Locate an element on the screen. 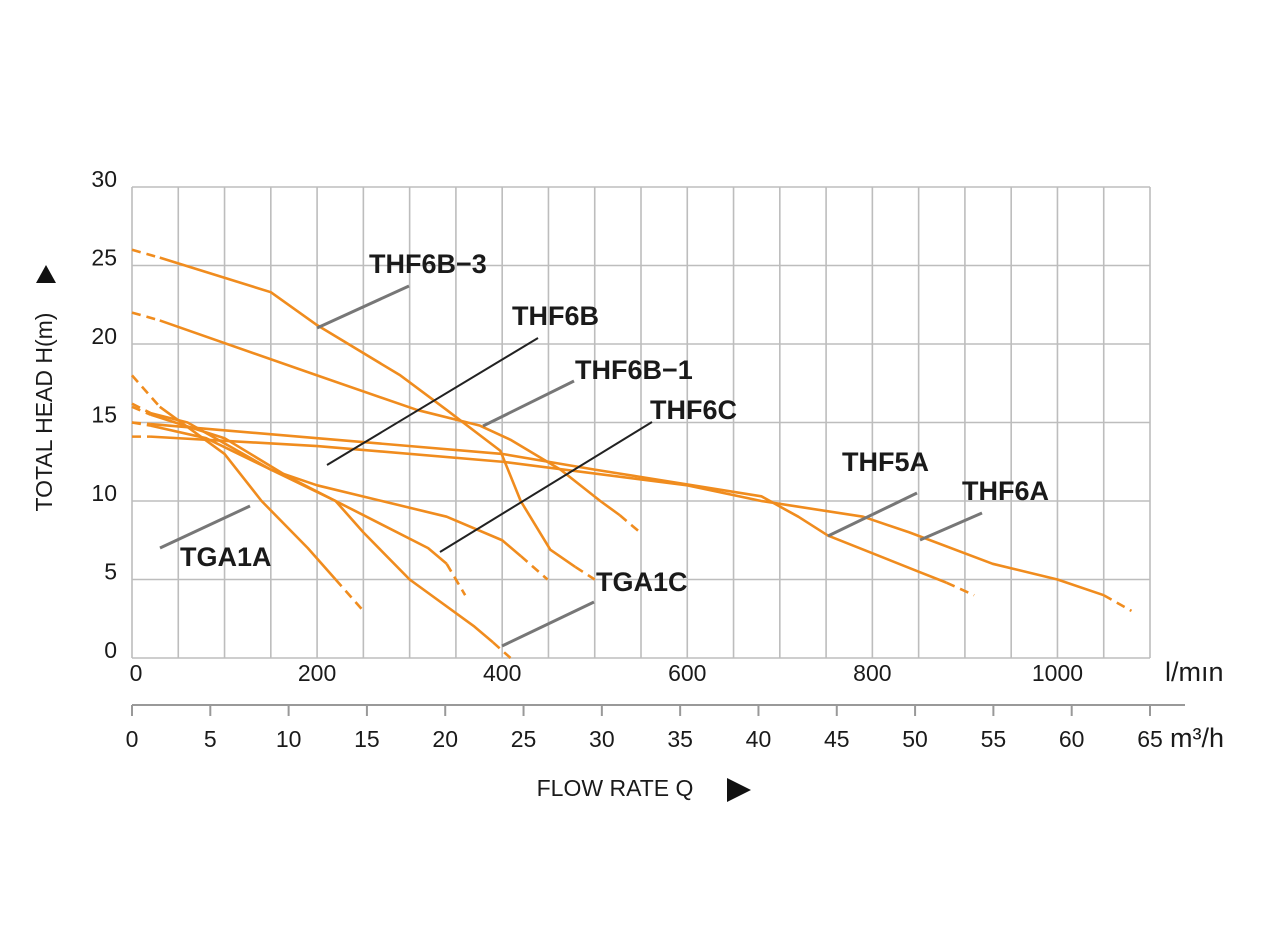 This screenshot has width=1266, height=934. y-tick-label: 25 is located at coordinates (104, 258).